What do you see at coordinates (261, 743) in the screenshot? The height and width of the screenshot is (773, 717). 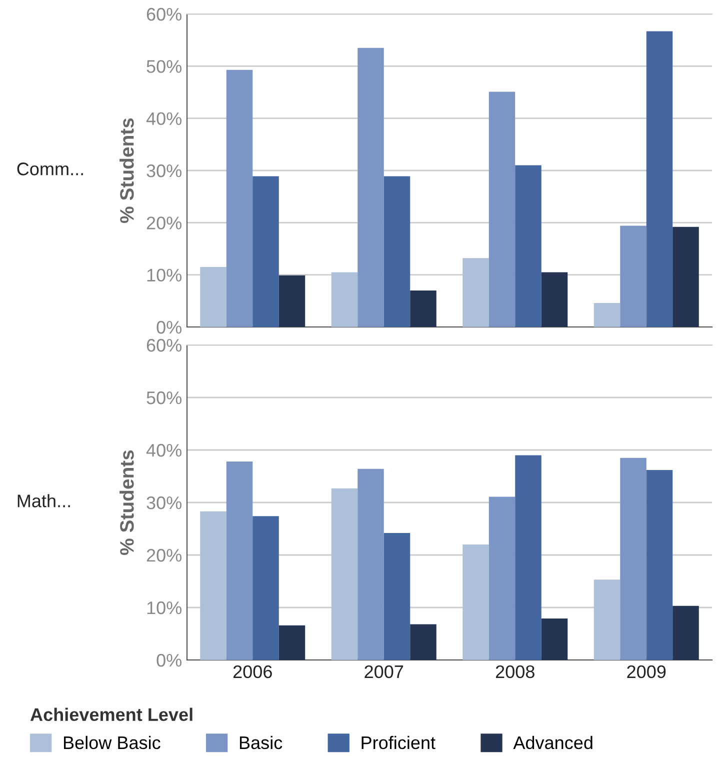 I see `legend-label: Basic` at bounding box center [261, 743].